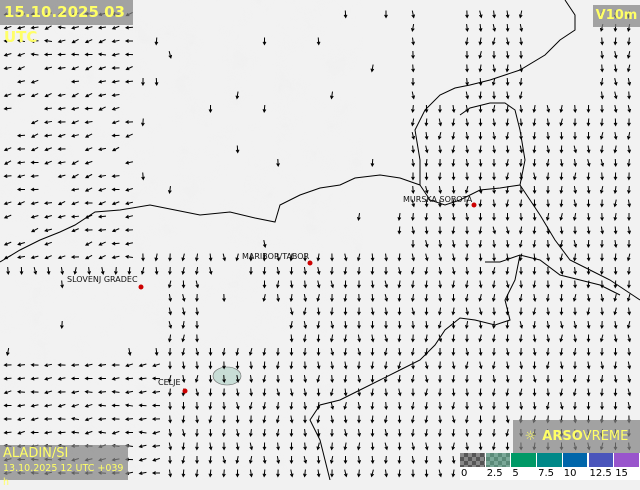  What do you see at coordinates (616, 16) in the screenshot?
I see `variable-label: V10m` at bounding box center [616, 16].